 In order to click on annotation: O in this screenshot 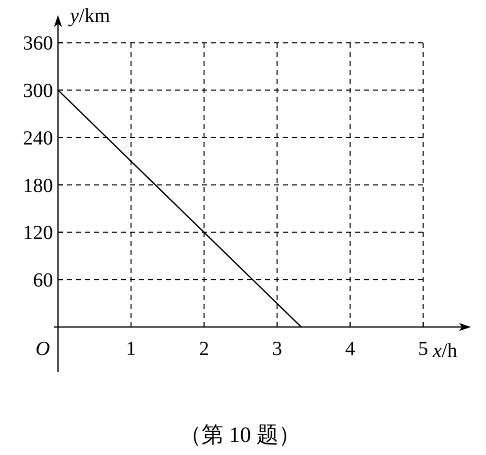, I will do `click(43, 349)`.